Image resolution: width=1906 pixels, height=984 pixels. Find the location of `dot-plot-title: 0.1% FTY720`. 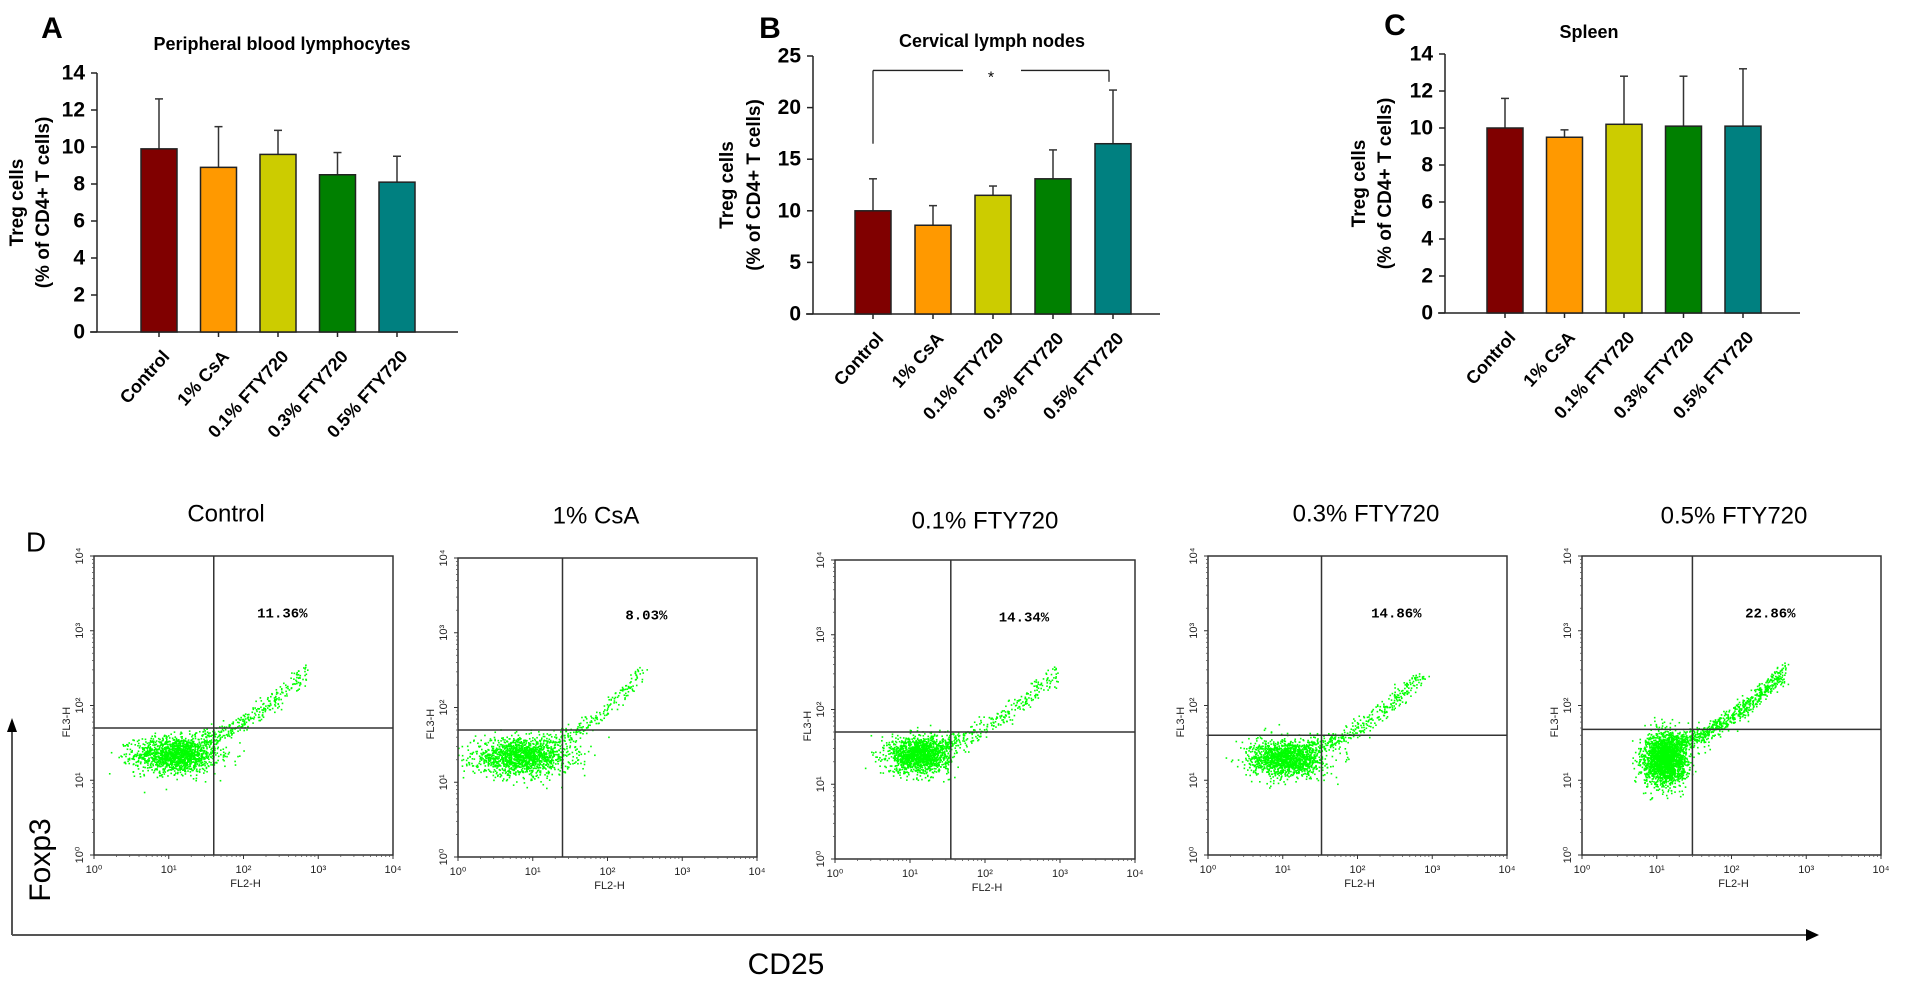

dot-plot-title: 0.1% FTY720 is located at coordinates (985, 520).